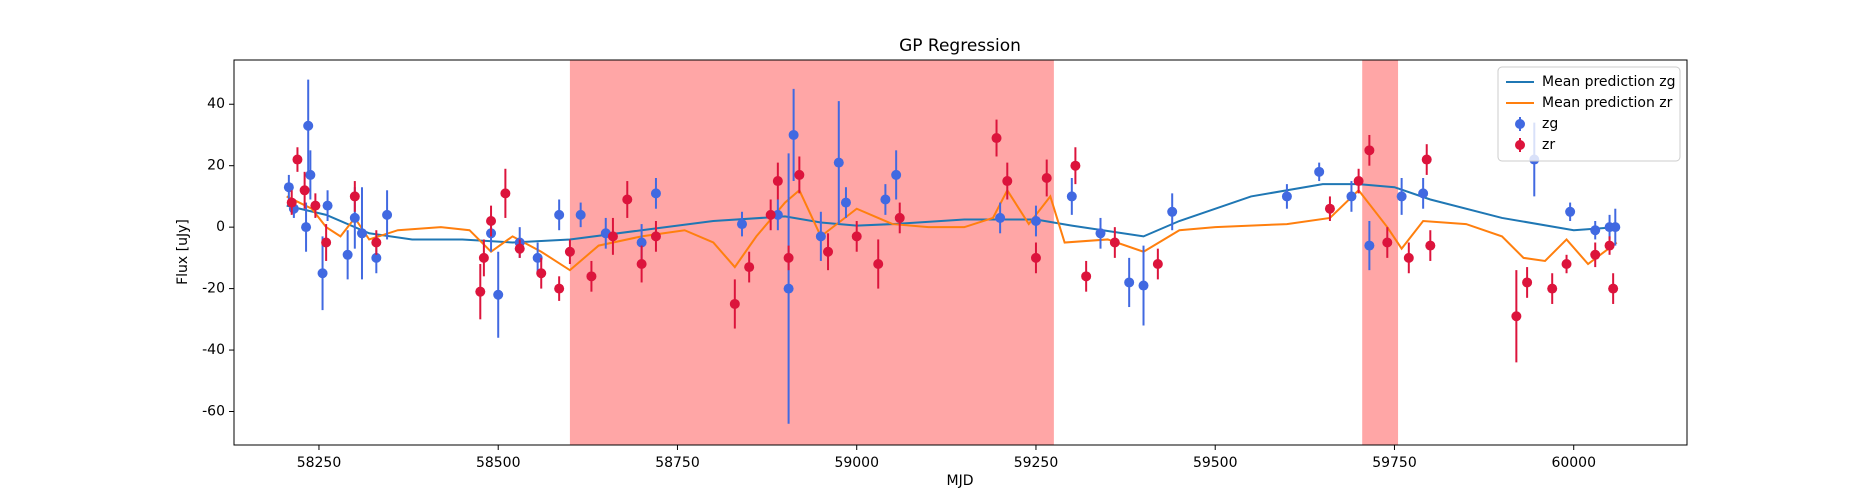 This screenshot has height=500, width=1875. Describe the element at coordinates (1589, 114) in the screenshot. I see `legend-box` at that location.